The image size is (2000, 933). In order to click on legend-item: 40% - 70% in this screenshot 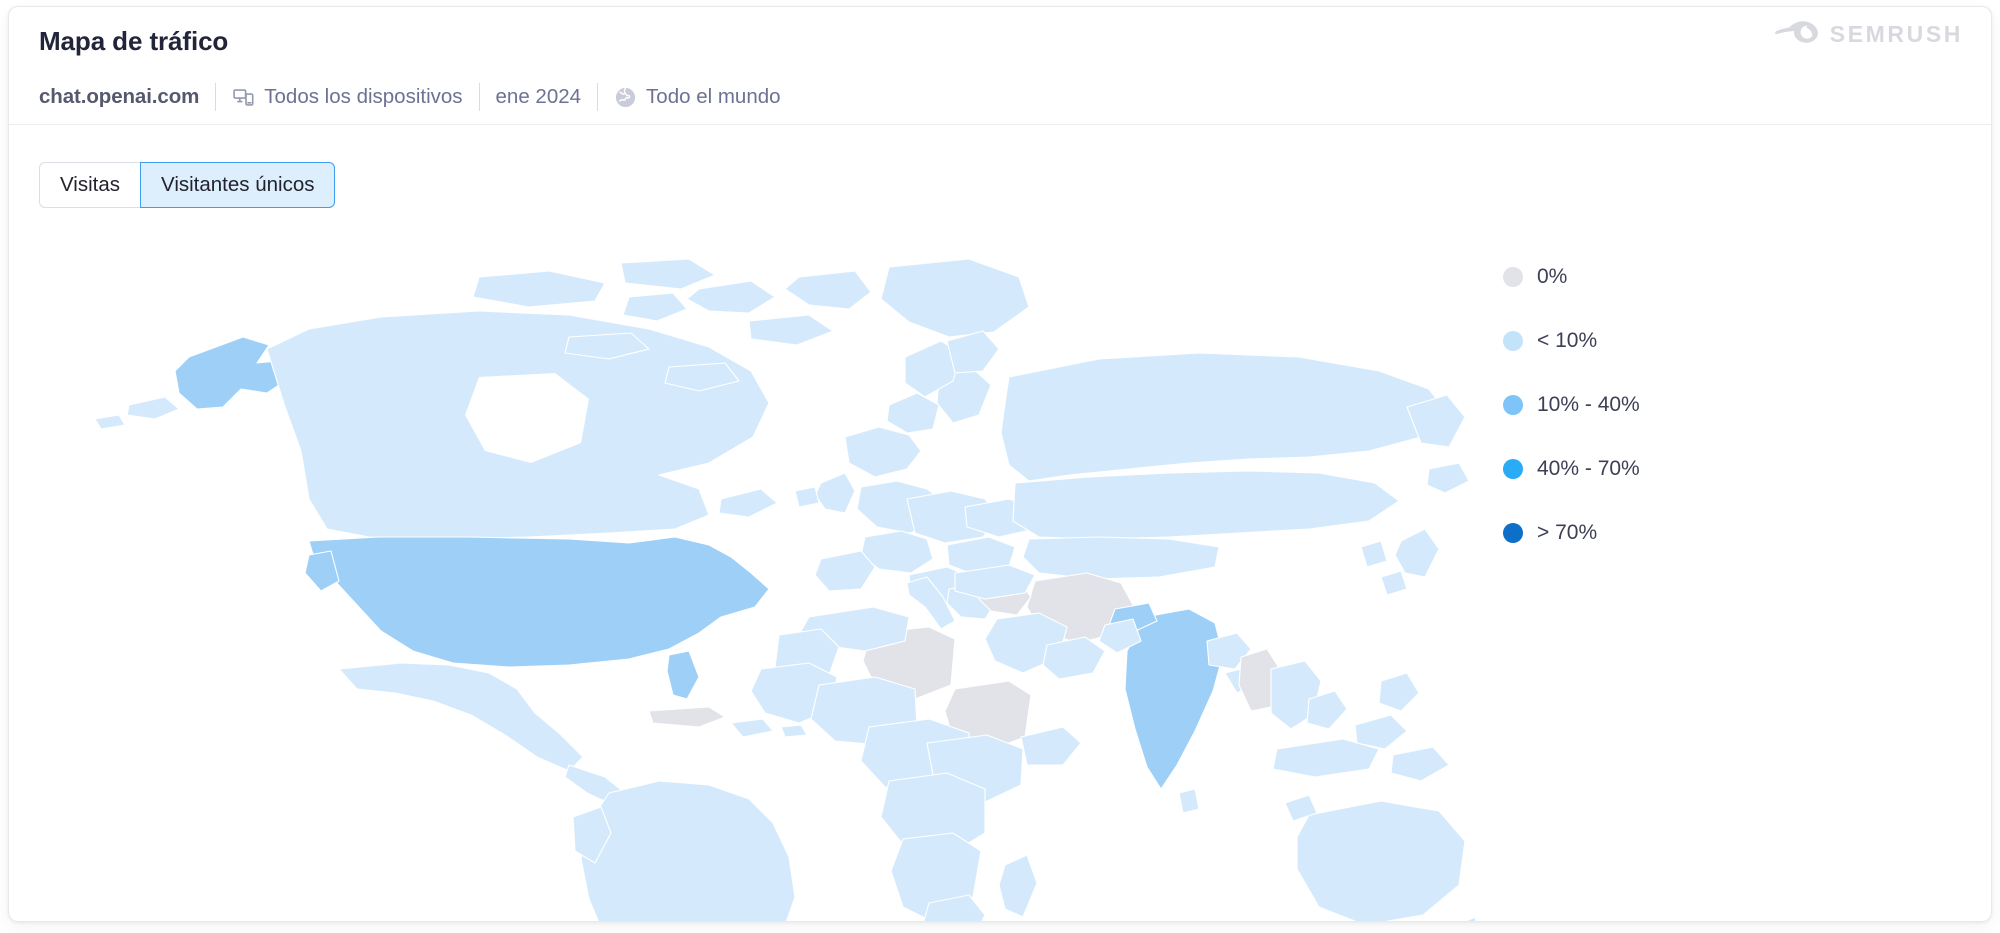, I will do `click(1571, 469)`.